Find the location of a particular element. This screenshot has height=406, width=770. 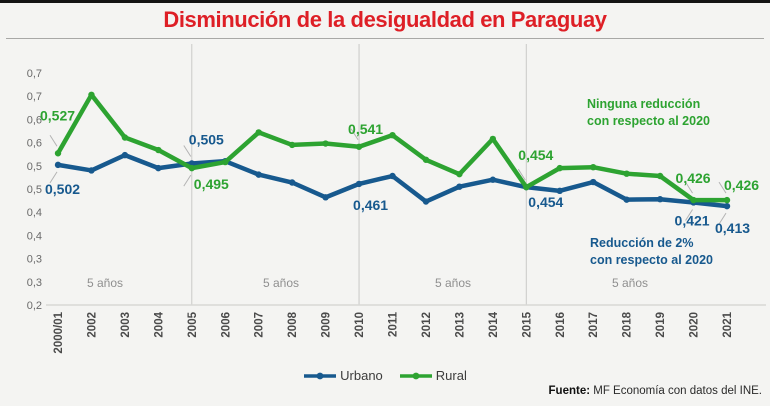

data-point-label: 0,426 is located at coordinates (741, 185).